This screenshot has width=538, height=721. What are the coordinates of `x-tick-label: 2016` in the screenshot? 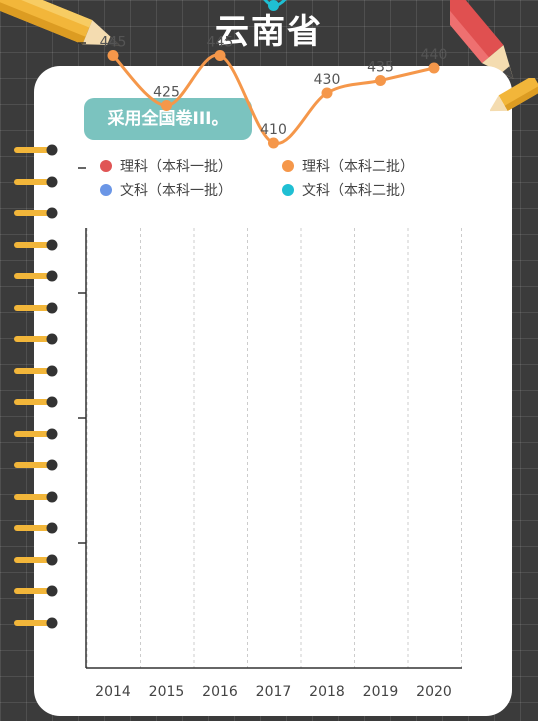 It's located at (220, 692).